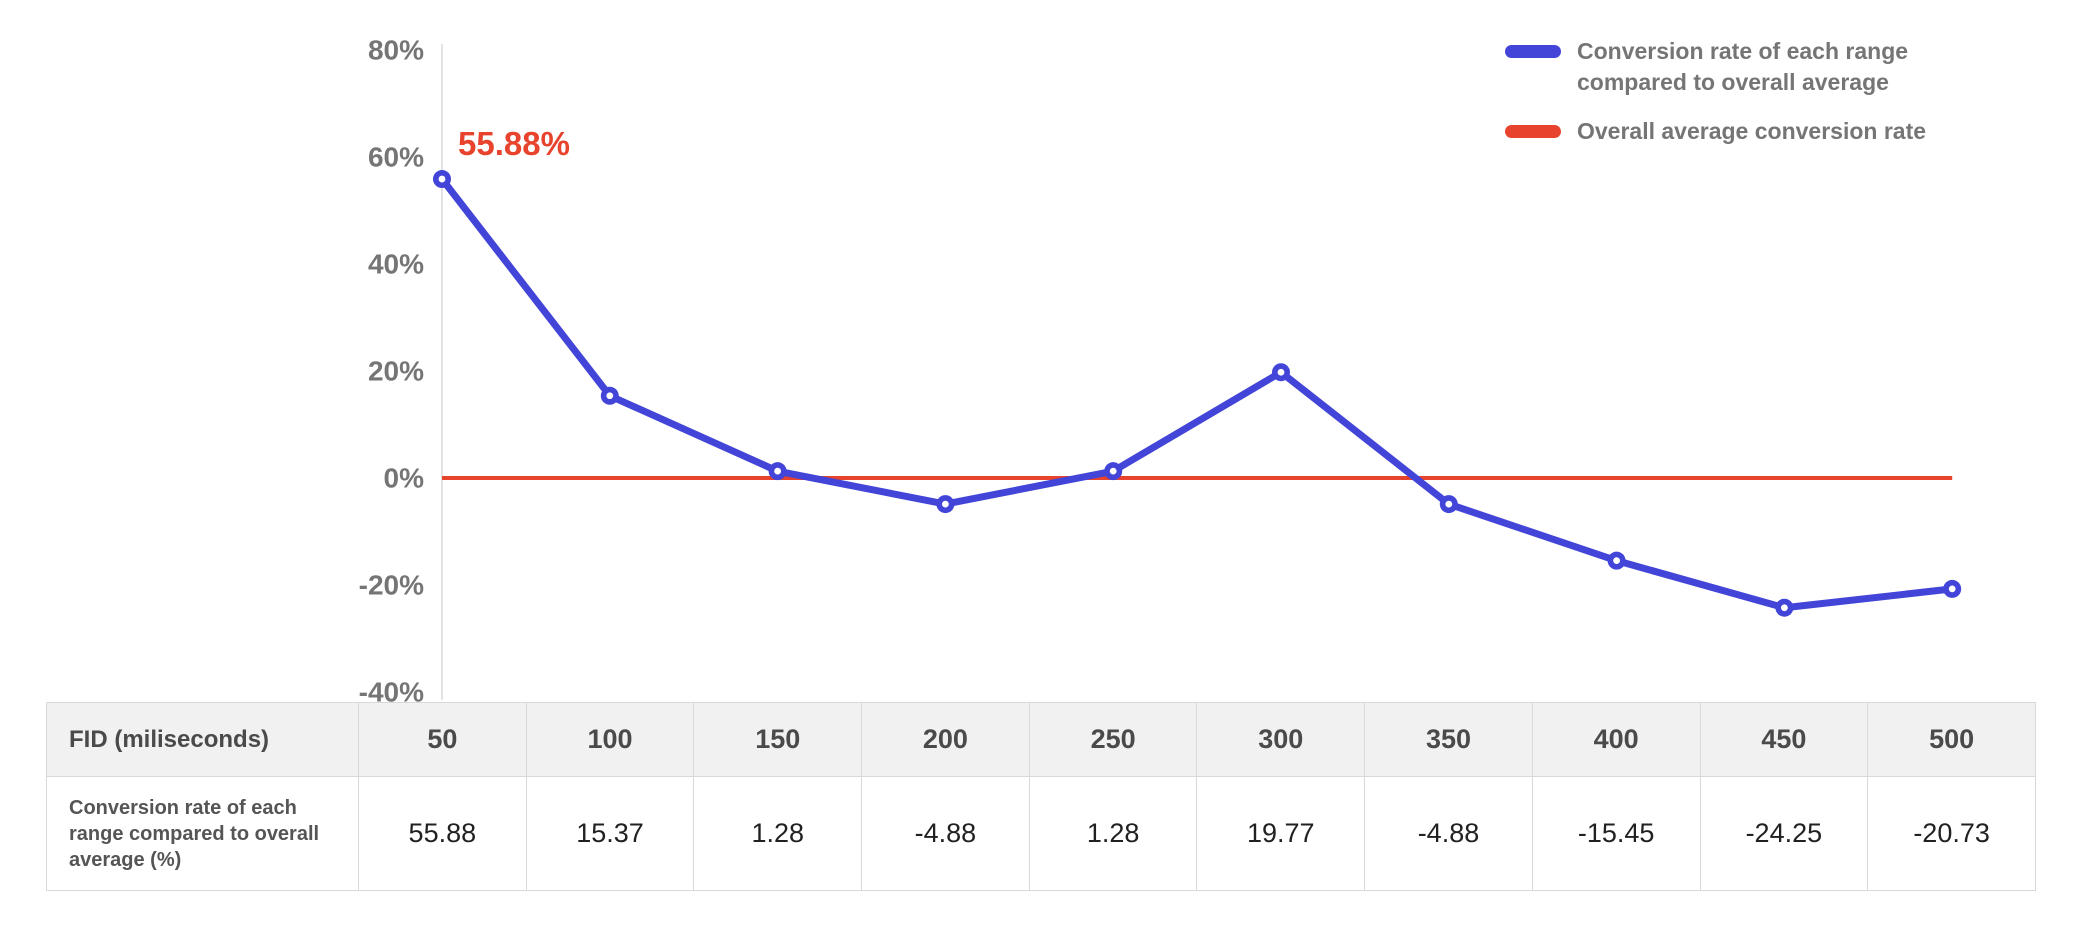 Image resolution: width=2080 pixels, height=940 pixels. I want to click on average-line-swatch, so click(1533, 131).